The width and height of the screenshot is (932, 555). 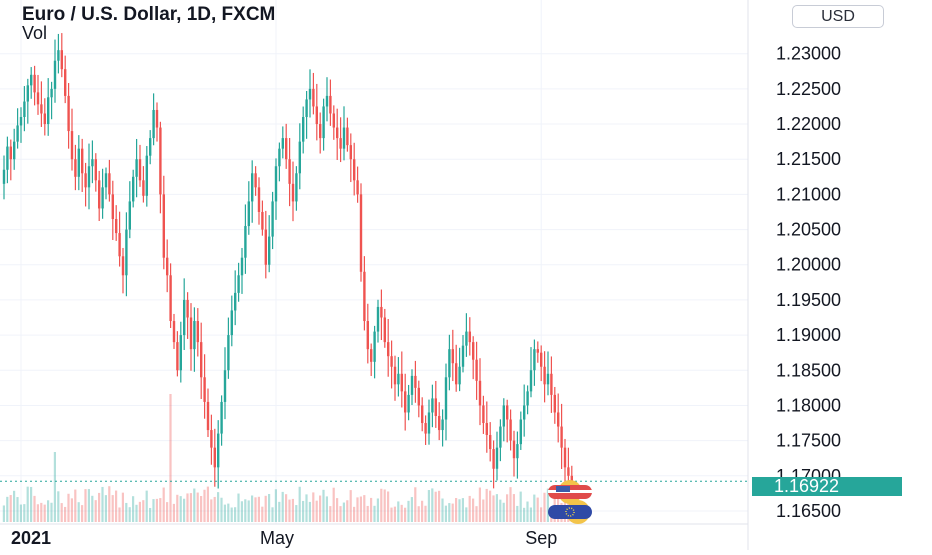 I want to click on volume-label: Vol, so click(x=35, y=33).